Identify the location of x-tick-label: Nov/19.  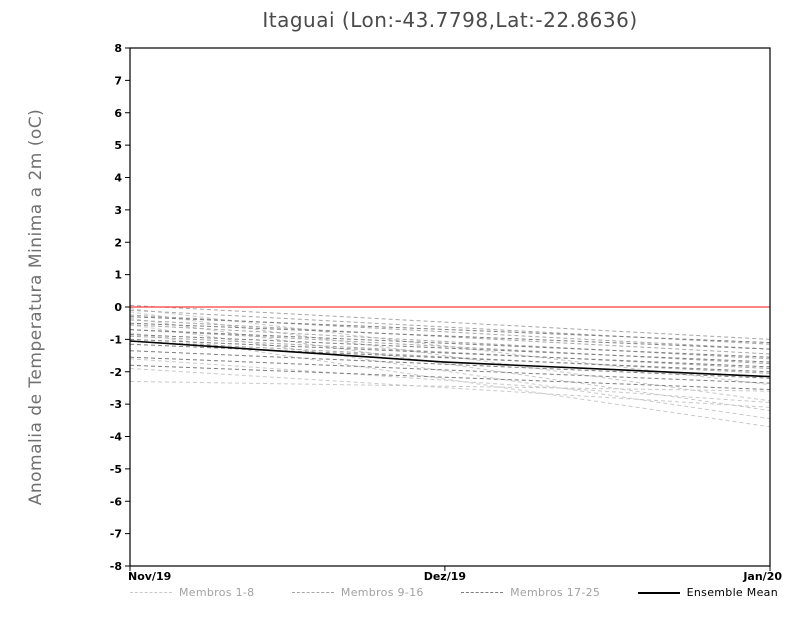
(149, 576).